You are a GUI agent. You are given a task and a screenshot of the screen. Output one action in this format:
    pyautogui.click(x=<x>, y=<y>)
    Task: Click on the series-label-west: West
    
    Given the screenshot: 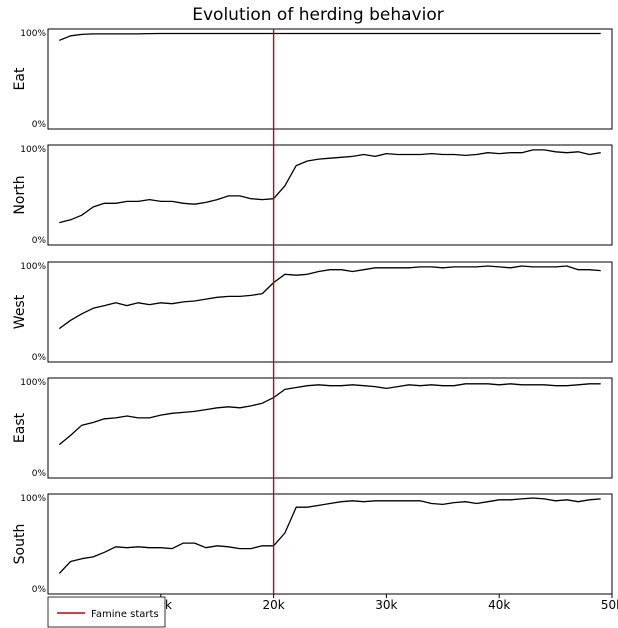 What is the action you would take?
    pyautogui.click(x=20, y=311)
    